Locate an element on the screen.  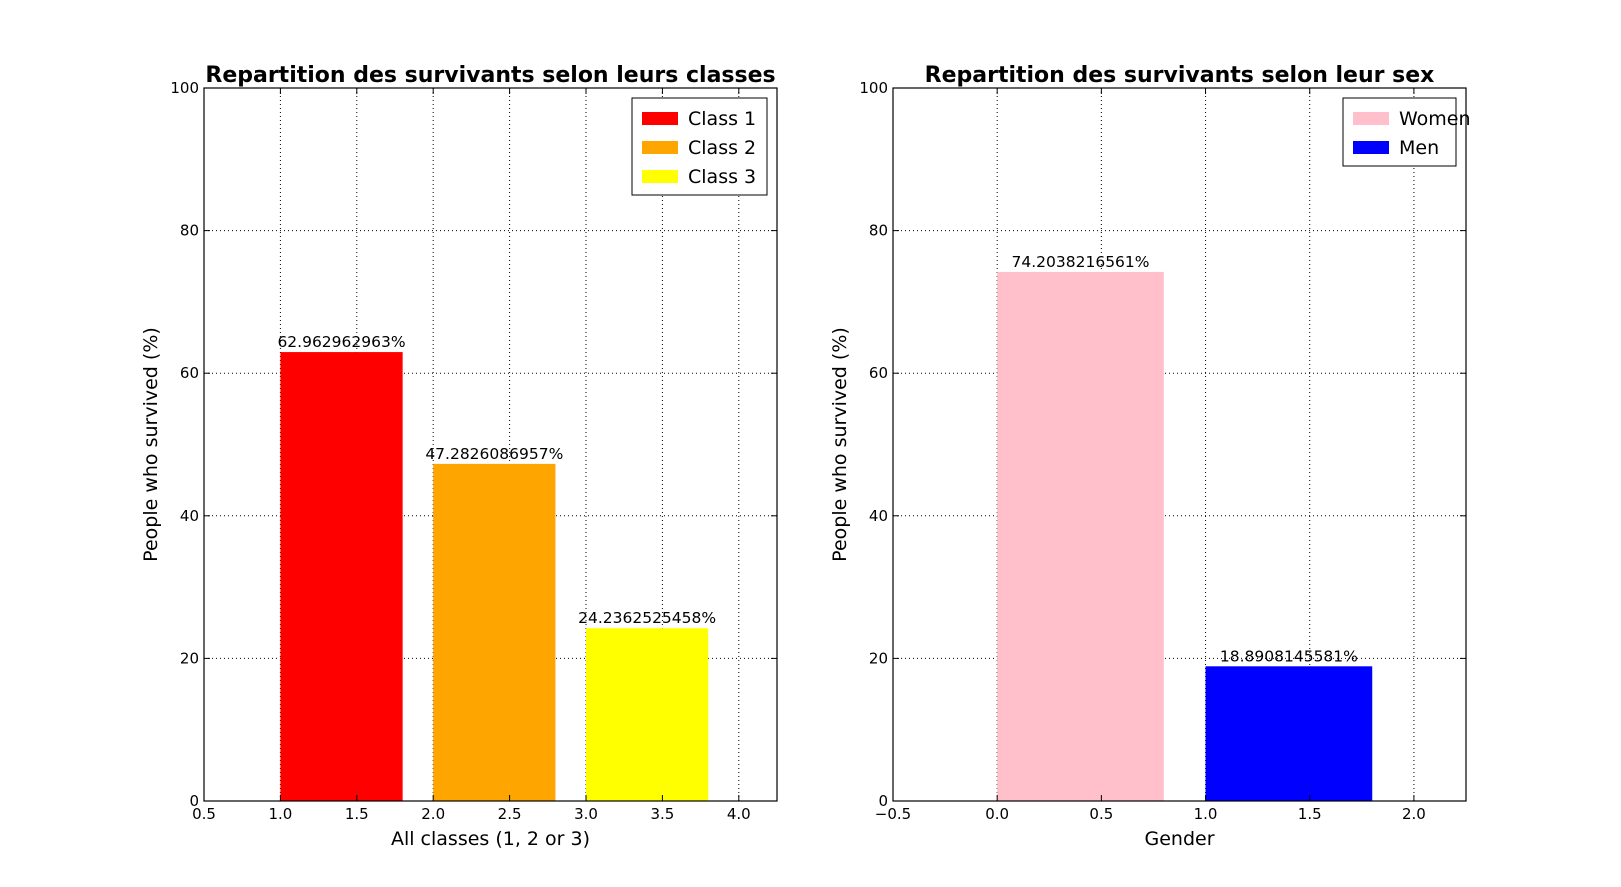
chart-class-legend: Class 1 Class 2 Class 3 is located at coordinates (699, 146).